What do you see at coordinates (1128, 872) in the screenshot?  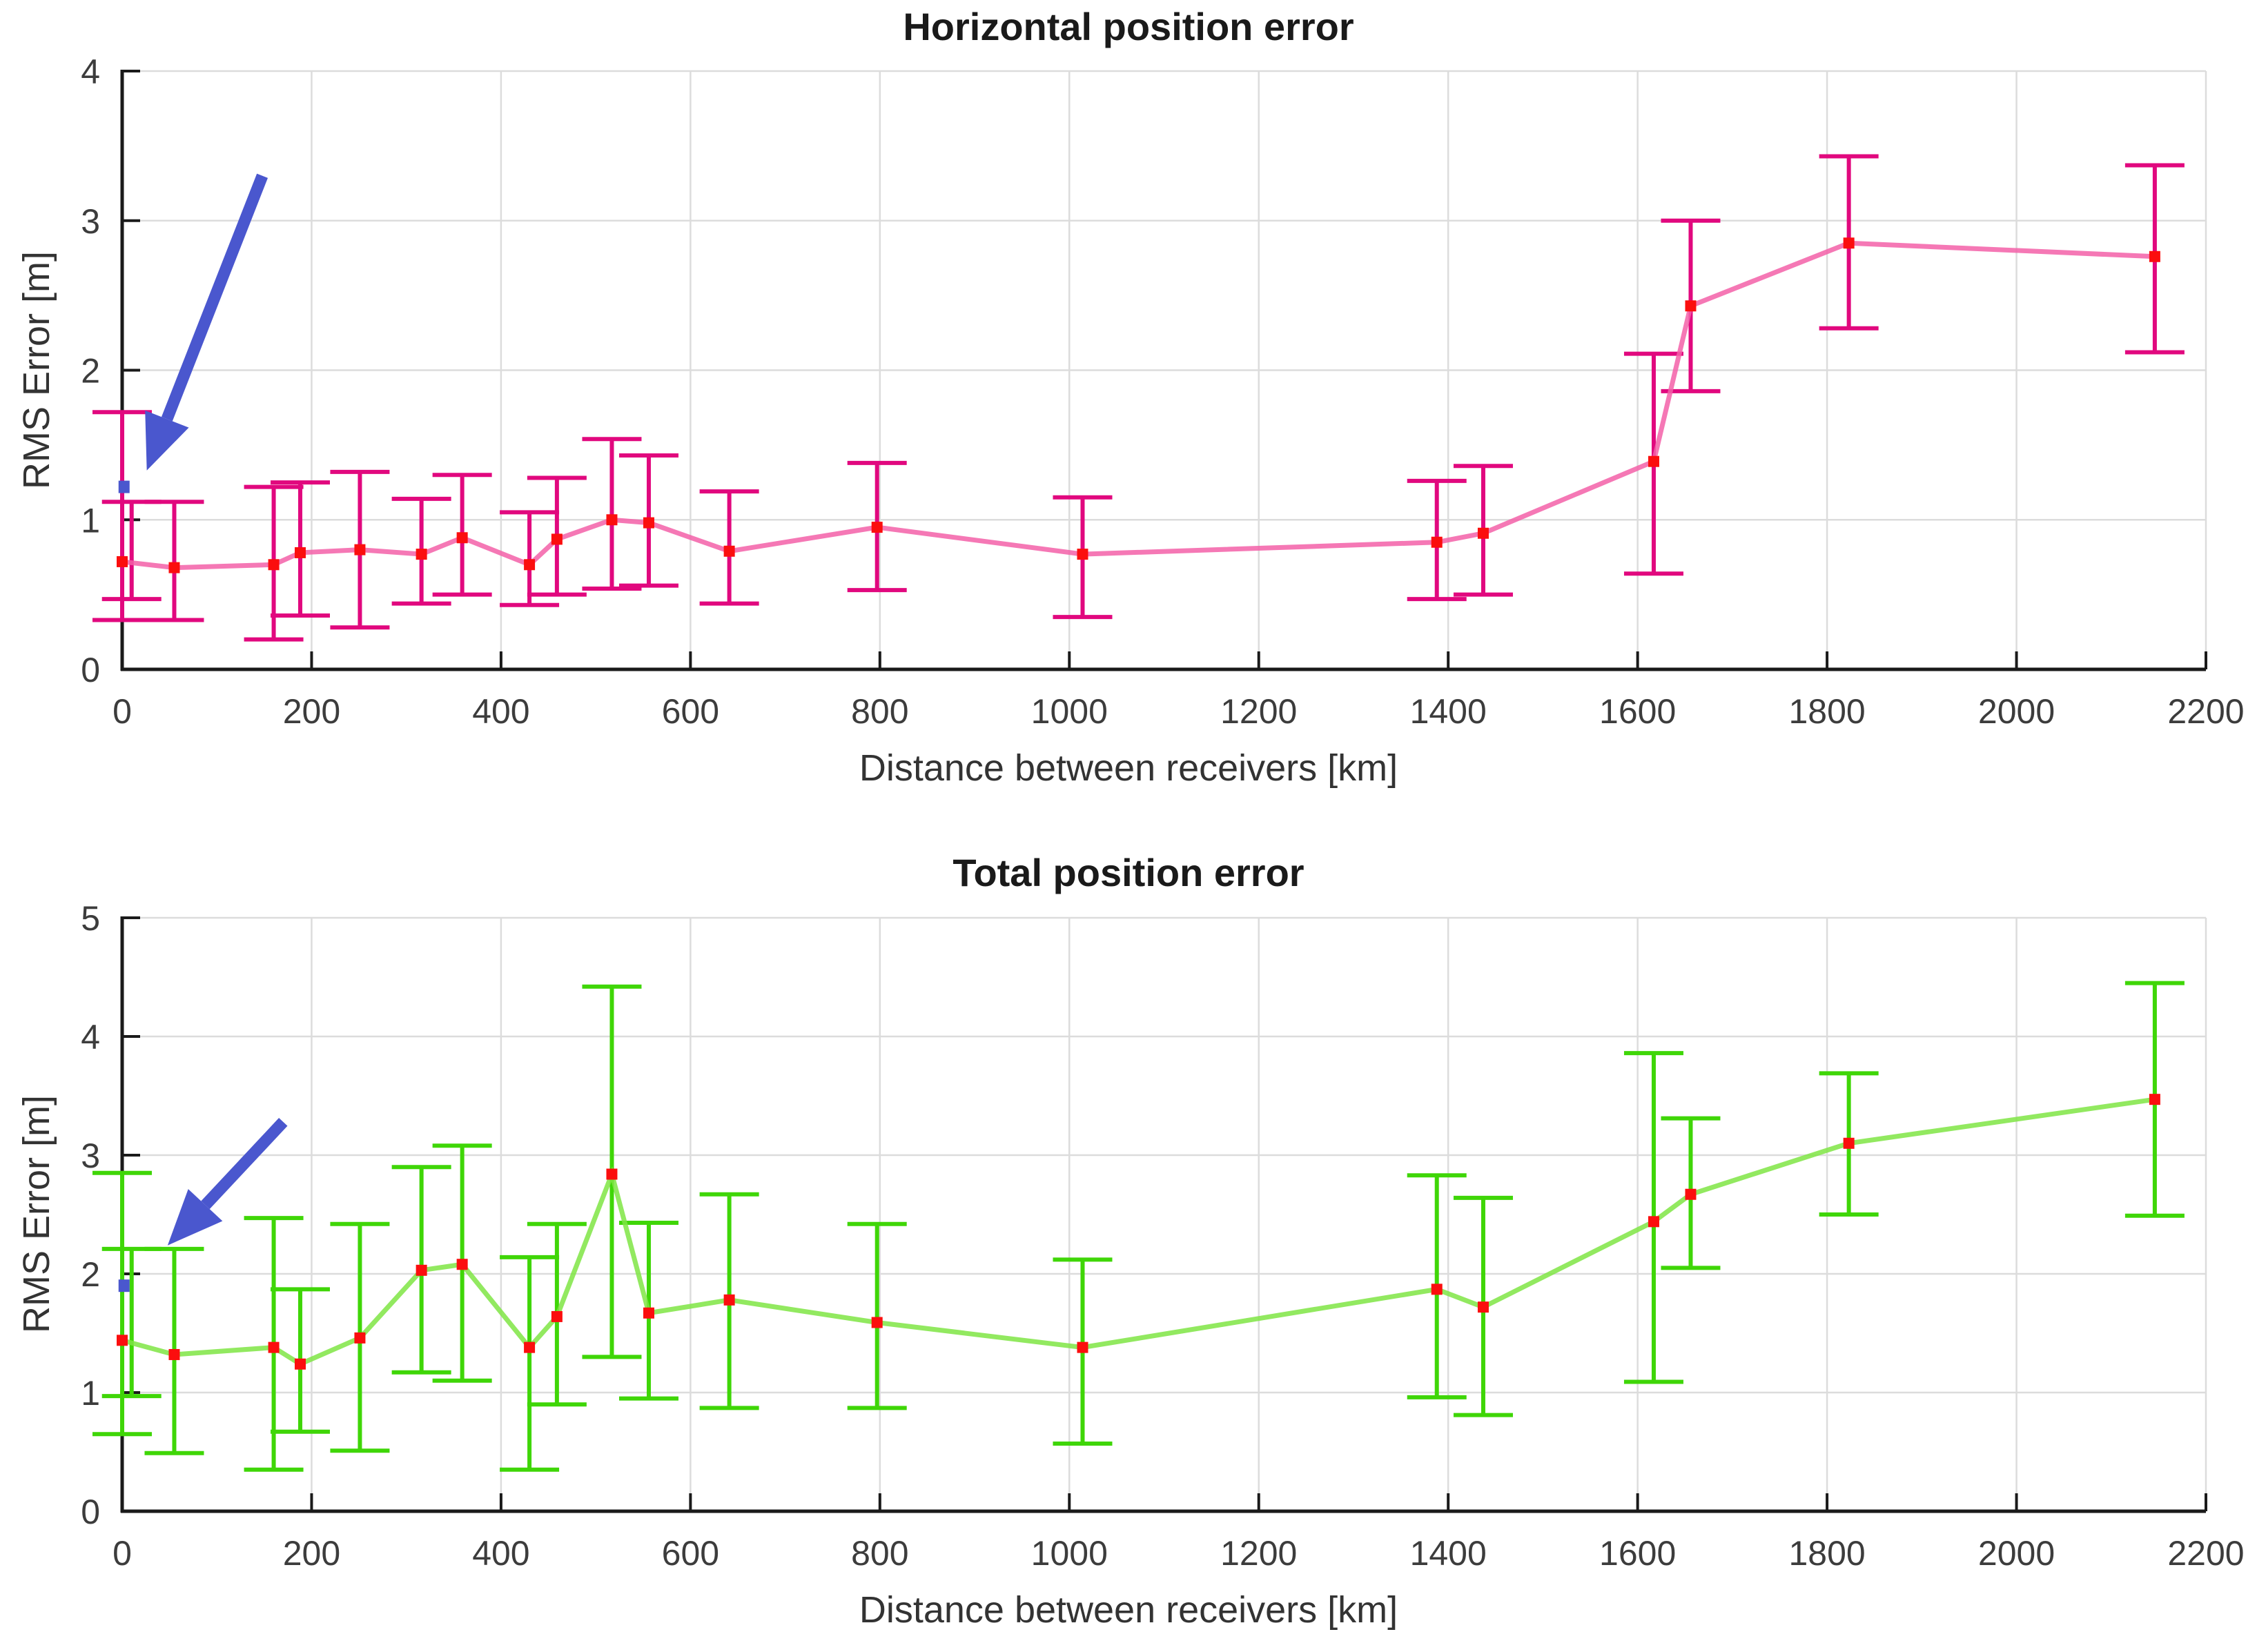 I see `total-error-plot-title: Total position error` at bounding box center [1128, 872].